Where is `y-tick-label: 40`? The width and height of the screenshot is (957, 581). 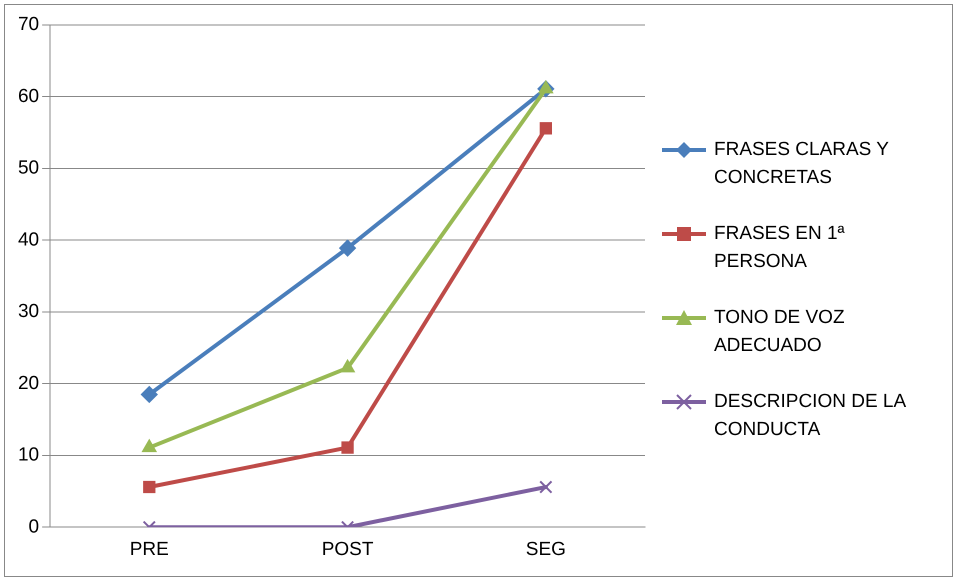
y-tick-label: 40 is located at coordinates (29, 239).